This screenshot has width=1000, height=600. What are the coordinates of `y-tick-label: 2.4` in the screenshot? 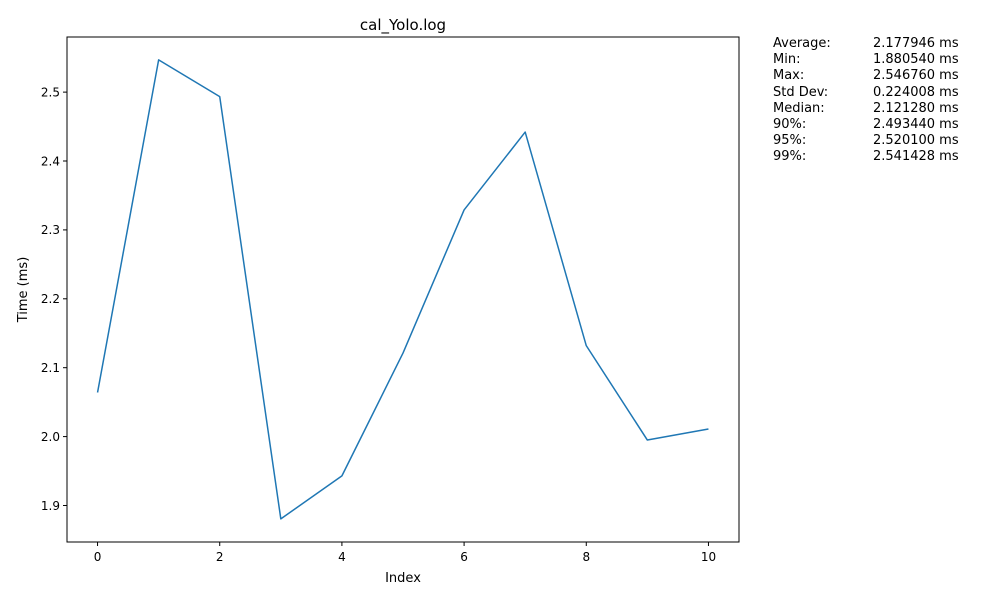 It's located at (50, 161).